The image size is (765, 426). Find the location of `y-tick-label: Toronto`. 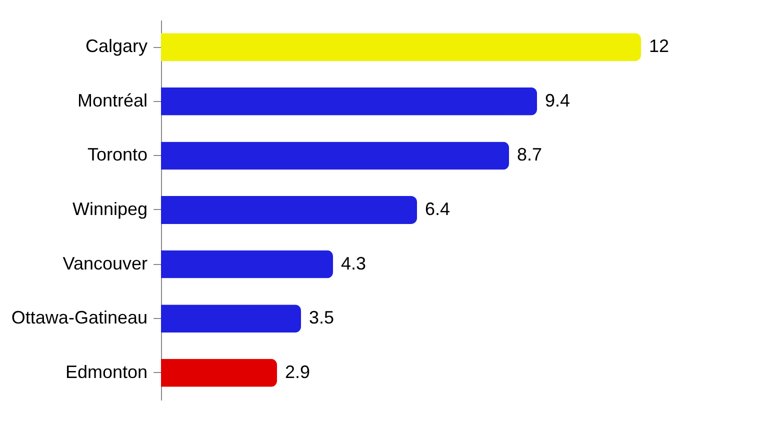

y-tick-label: Toronto is located at coordinates (117, 154).